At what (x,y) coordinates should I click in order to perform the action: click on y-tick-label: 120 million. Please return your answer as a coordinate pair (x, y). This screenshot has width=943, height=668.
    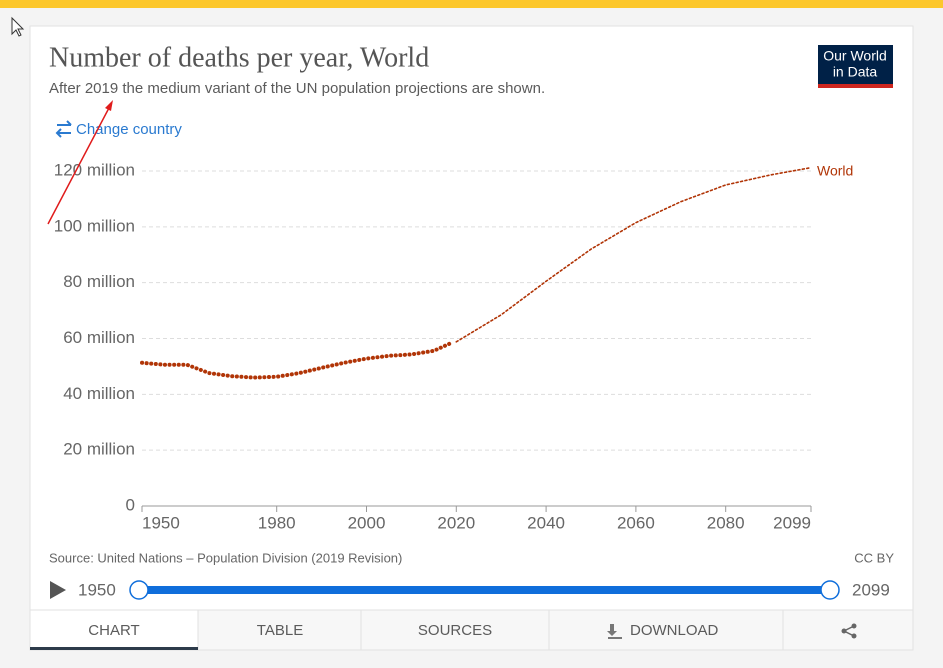
    Looking at the image, I should click on (94, 169).